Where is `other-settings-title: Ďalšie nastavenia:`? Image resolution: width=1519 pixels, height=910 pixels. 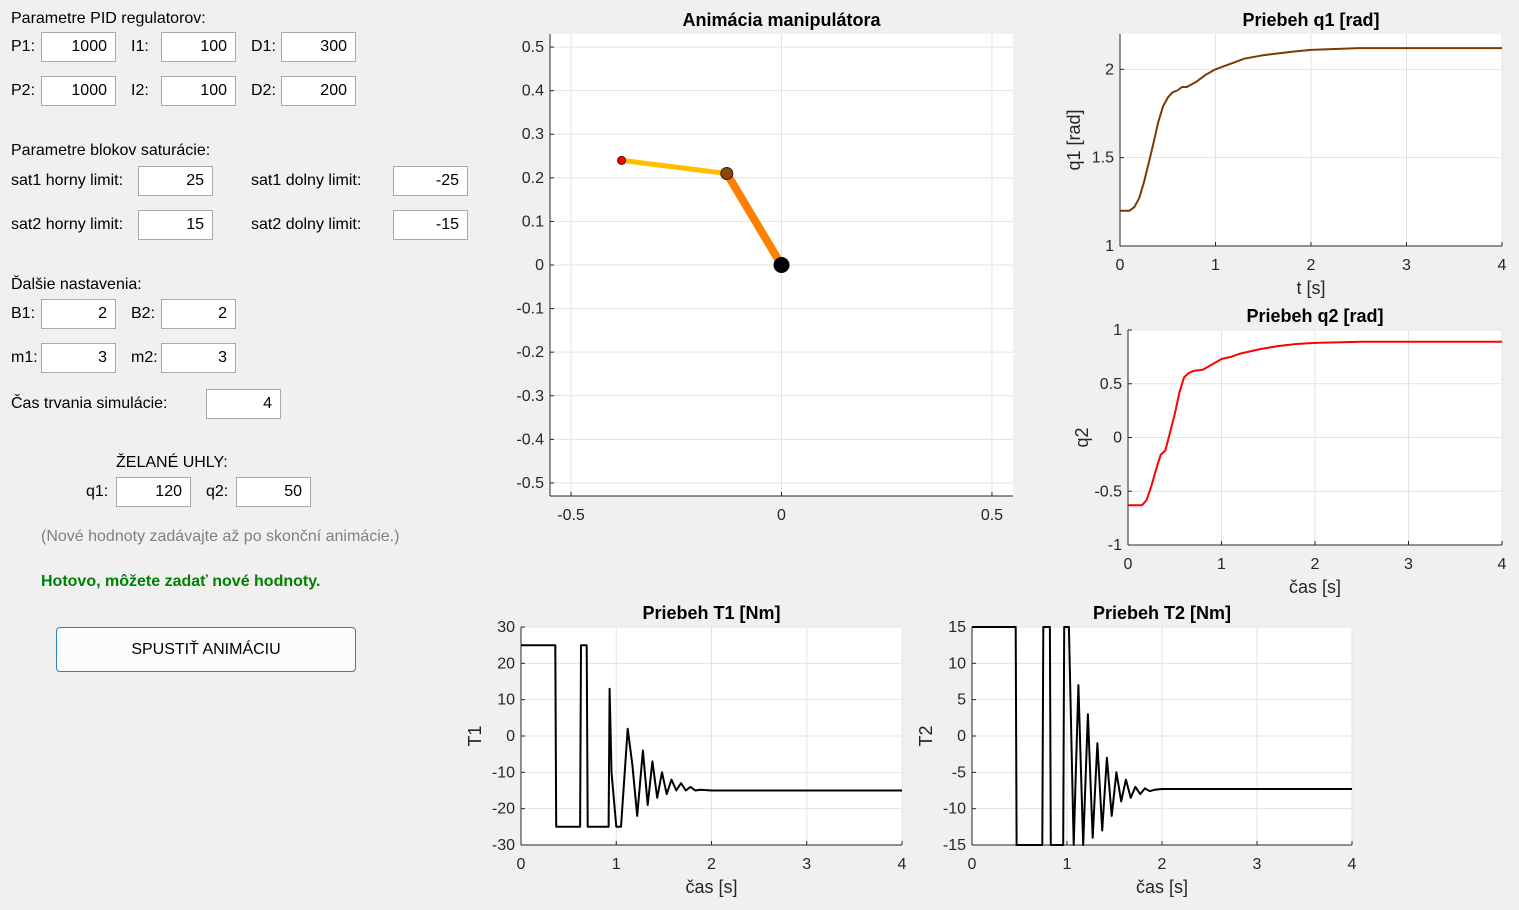 other-settings-title: Ďalšie nastavenia: is located at coordinates (76, 284).